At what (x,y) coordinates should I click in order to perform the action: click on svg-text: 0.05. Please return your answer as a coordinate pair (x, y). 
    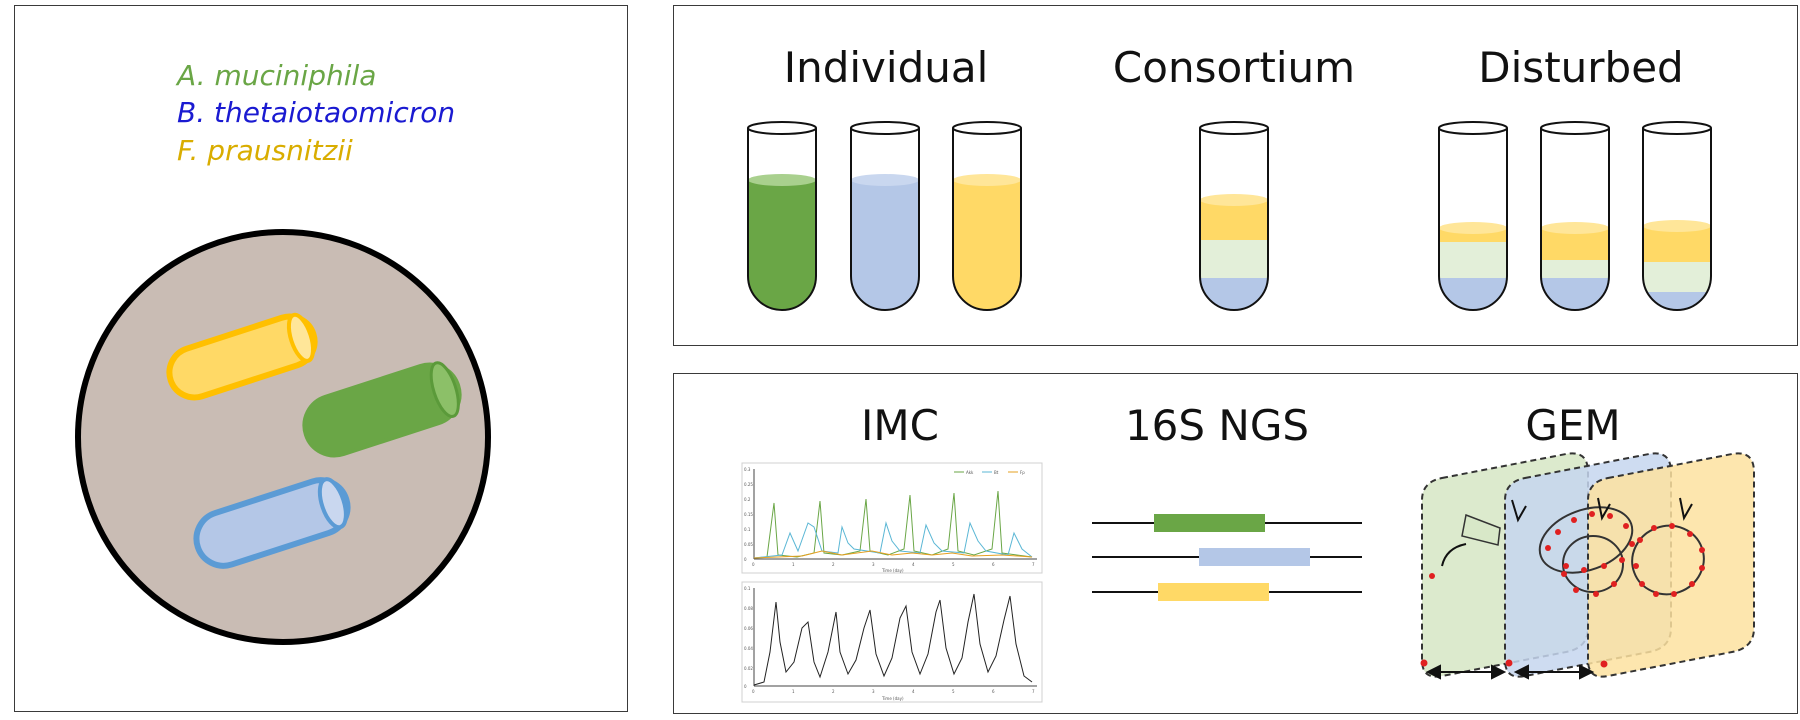
    Looking at the image, I should click on (748, 544).